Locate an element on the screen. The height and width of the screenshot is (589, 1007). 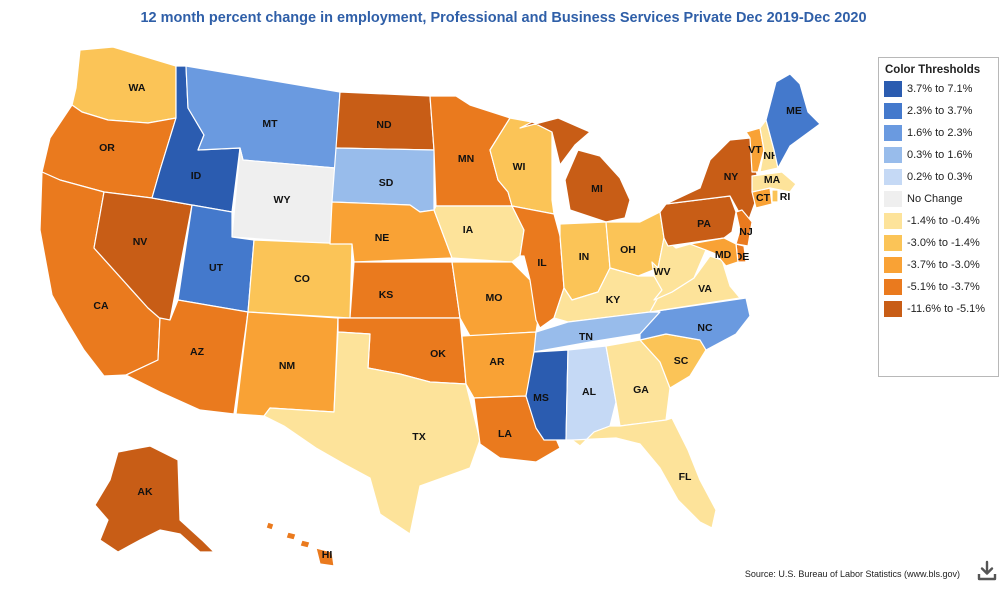
state-wi: WI is located at coordinates (522, 166).